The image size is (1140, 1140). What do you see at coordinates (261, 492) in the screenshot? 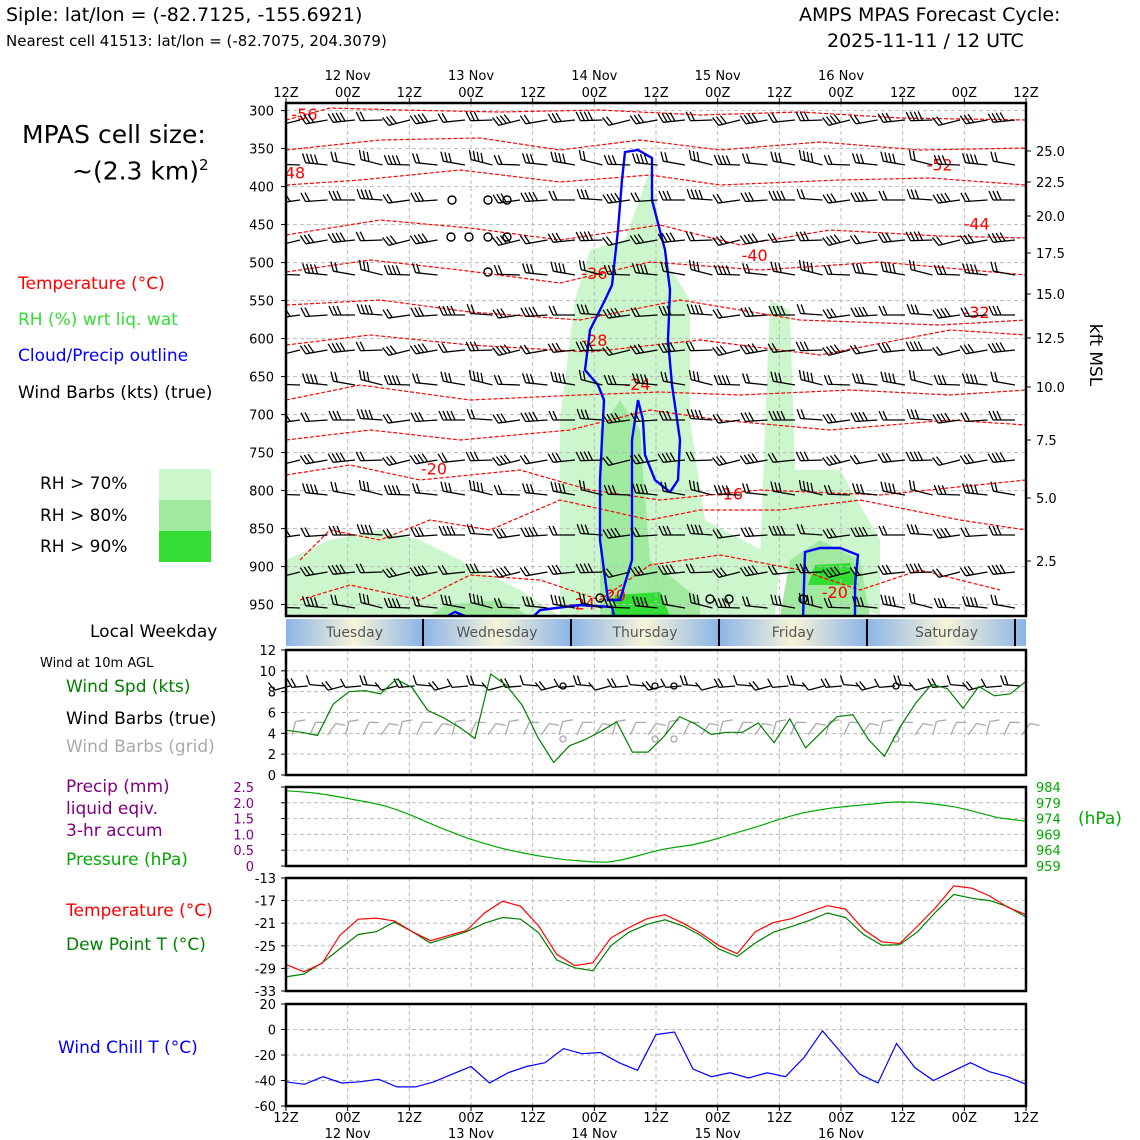
I see `pressure-tick-label: 800` at bounding box center [261, 492].